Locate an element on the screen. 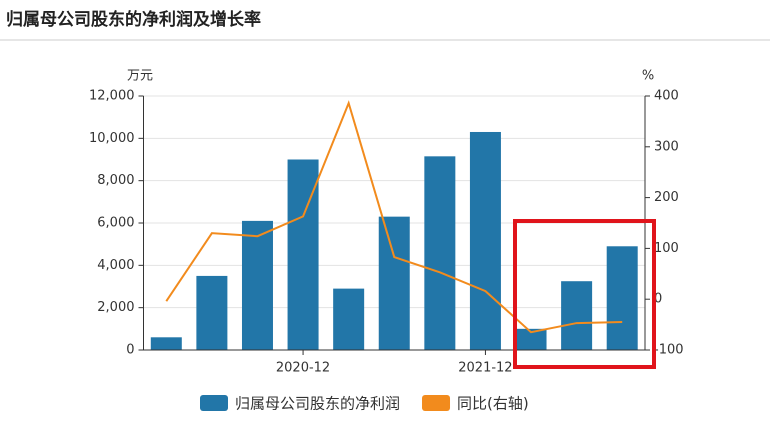 The height and width of the screenshot is (437, 770). y2-tick-label: 0 is located at coordinates (658, 299).